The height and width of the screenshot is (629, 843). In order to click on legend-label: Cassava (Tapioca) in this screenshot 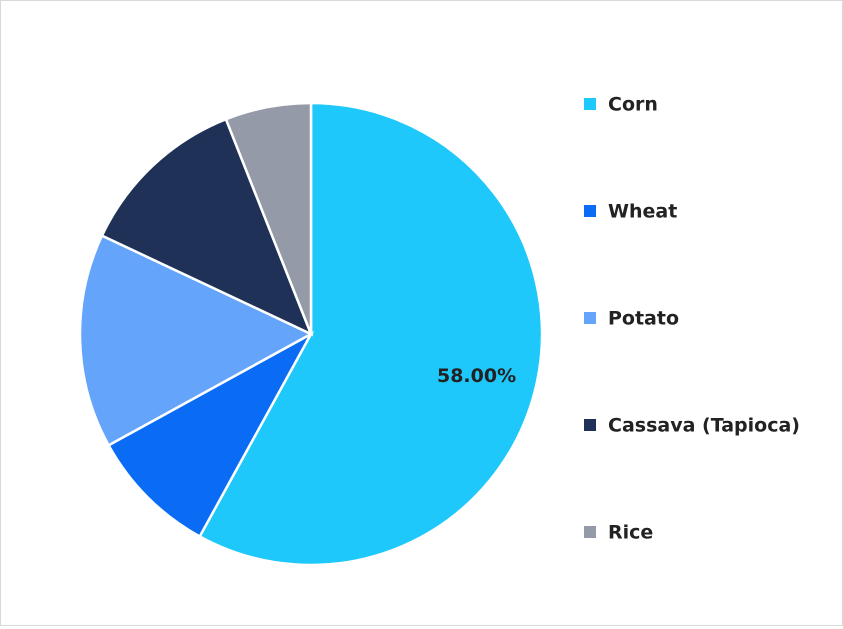, I will do `click(704, 426)`.